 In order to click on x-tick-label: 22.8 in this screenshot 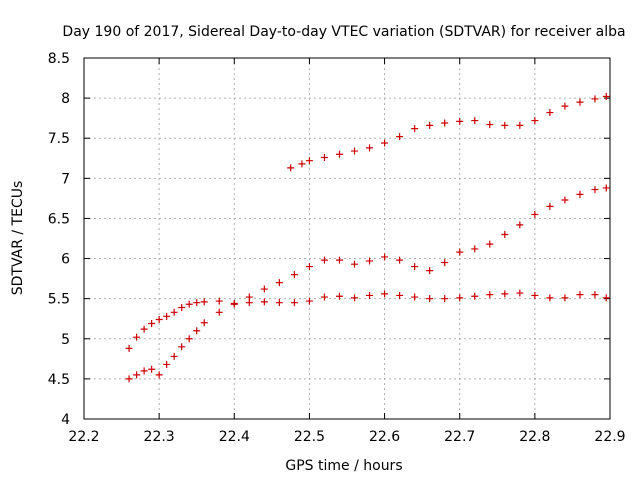, I will do `click(534, 437)`.